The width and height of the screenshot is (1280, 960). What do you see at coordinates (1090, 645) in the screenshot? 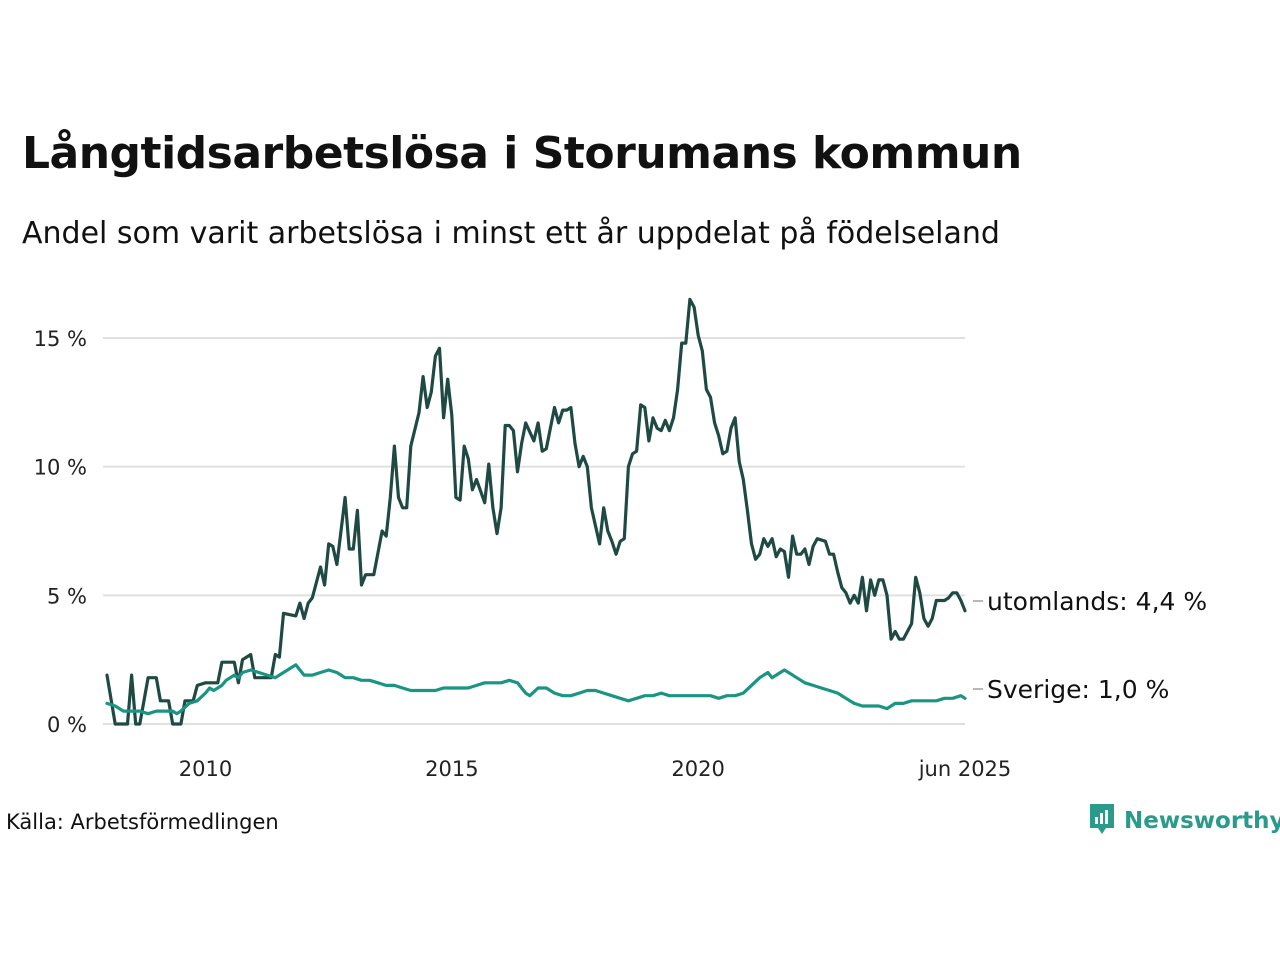
I see `series-end-labels: utomlands: 4,4 % Sverige: 1,0 %` at bounding box center [1090, 645].